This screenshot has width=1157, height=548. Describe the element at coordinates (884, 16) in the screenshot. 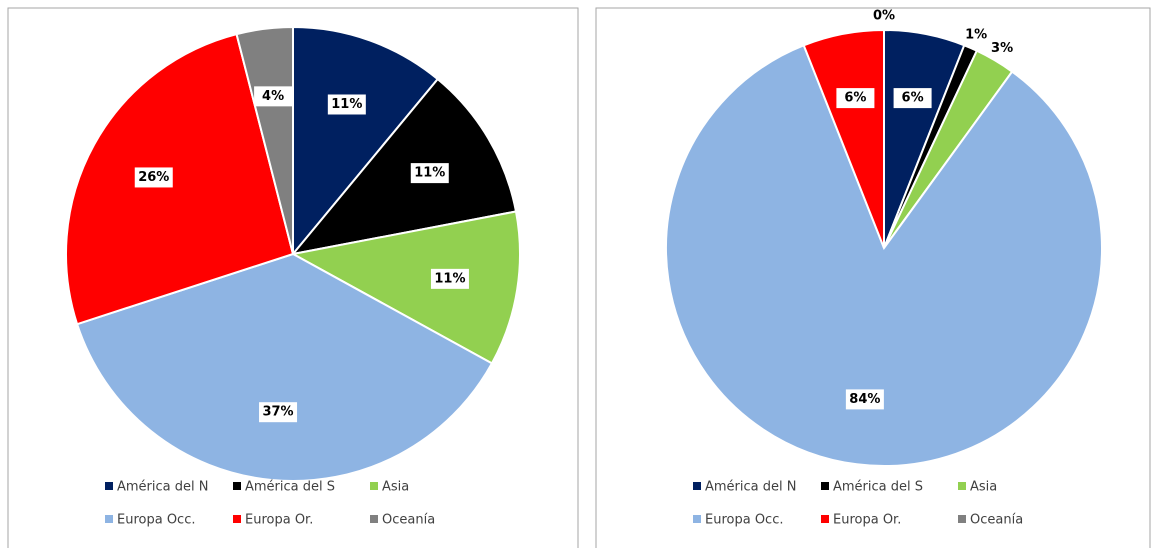

I see `data-label: 0%` at that location.